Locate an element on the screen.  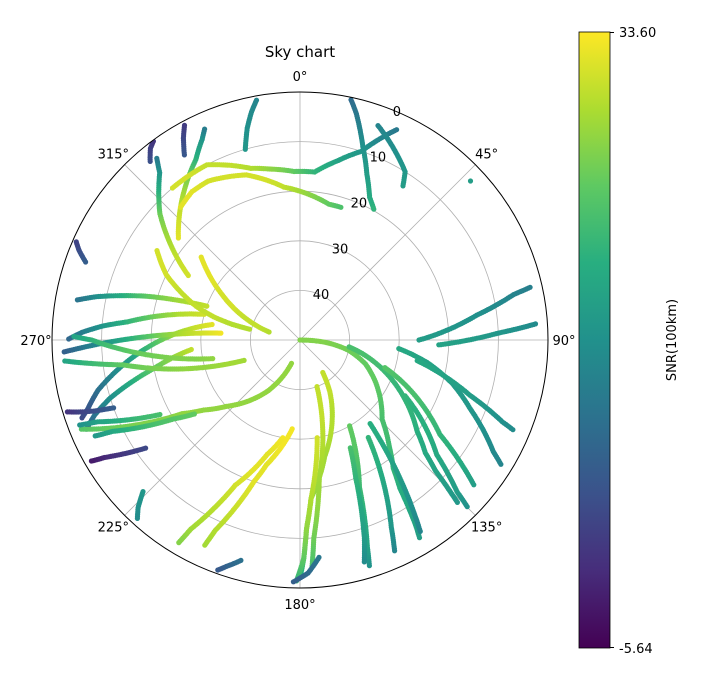
angular-tick-label: 180° is located at coordinates (299, 605).